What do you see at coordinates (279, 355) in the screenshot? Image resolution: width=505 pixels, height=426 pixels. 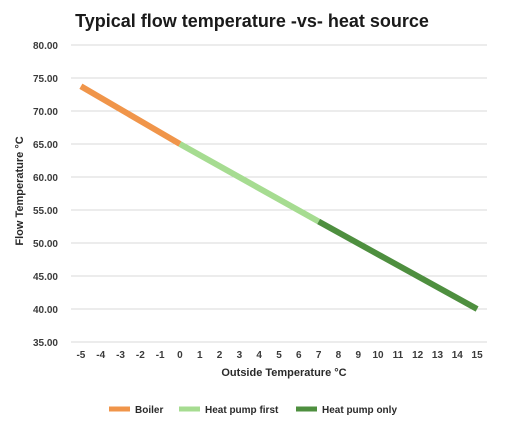 I see `x-tick-label: 5` at bounding box center [279, 355].